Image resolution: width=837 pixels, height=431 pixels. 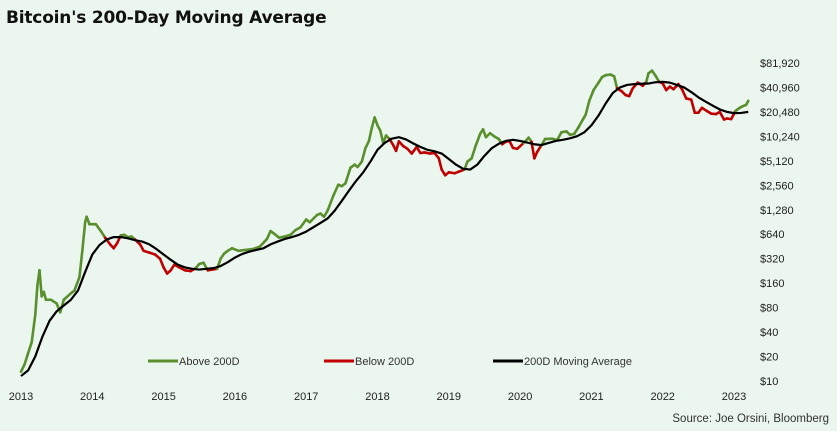 What do you see at coordinates (769, 382) in the screenshot?
I see `y-tick-label: $10` at bounding box center [769, 382].